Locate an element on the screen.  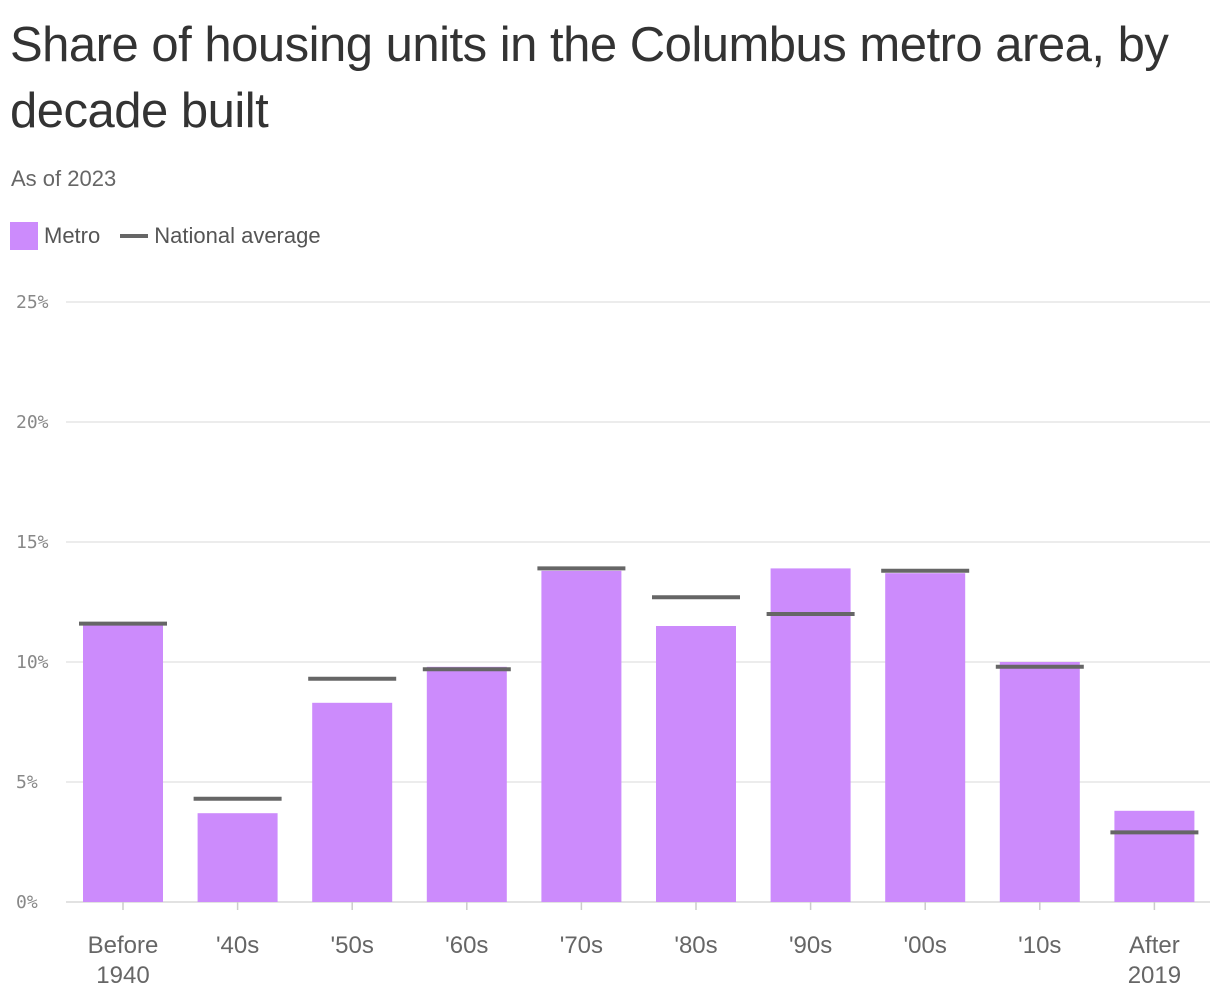
legend-swatch-national-average is located at coordinates (134, 236).